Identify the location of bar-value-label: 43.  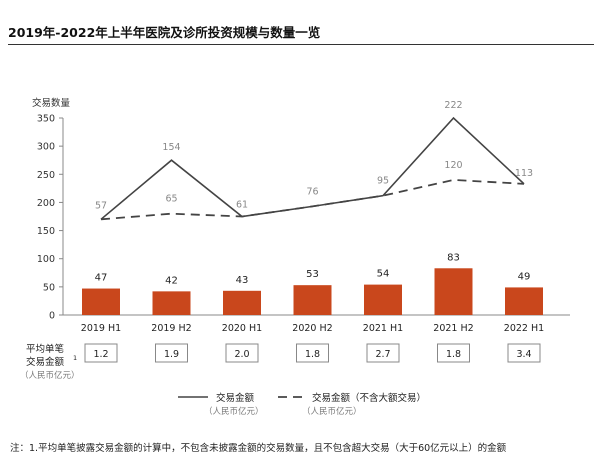
(242, 280).